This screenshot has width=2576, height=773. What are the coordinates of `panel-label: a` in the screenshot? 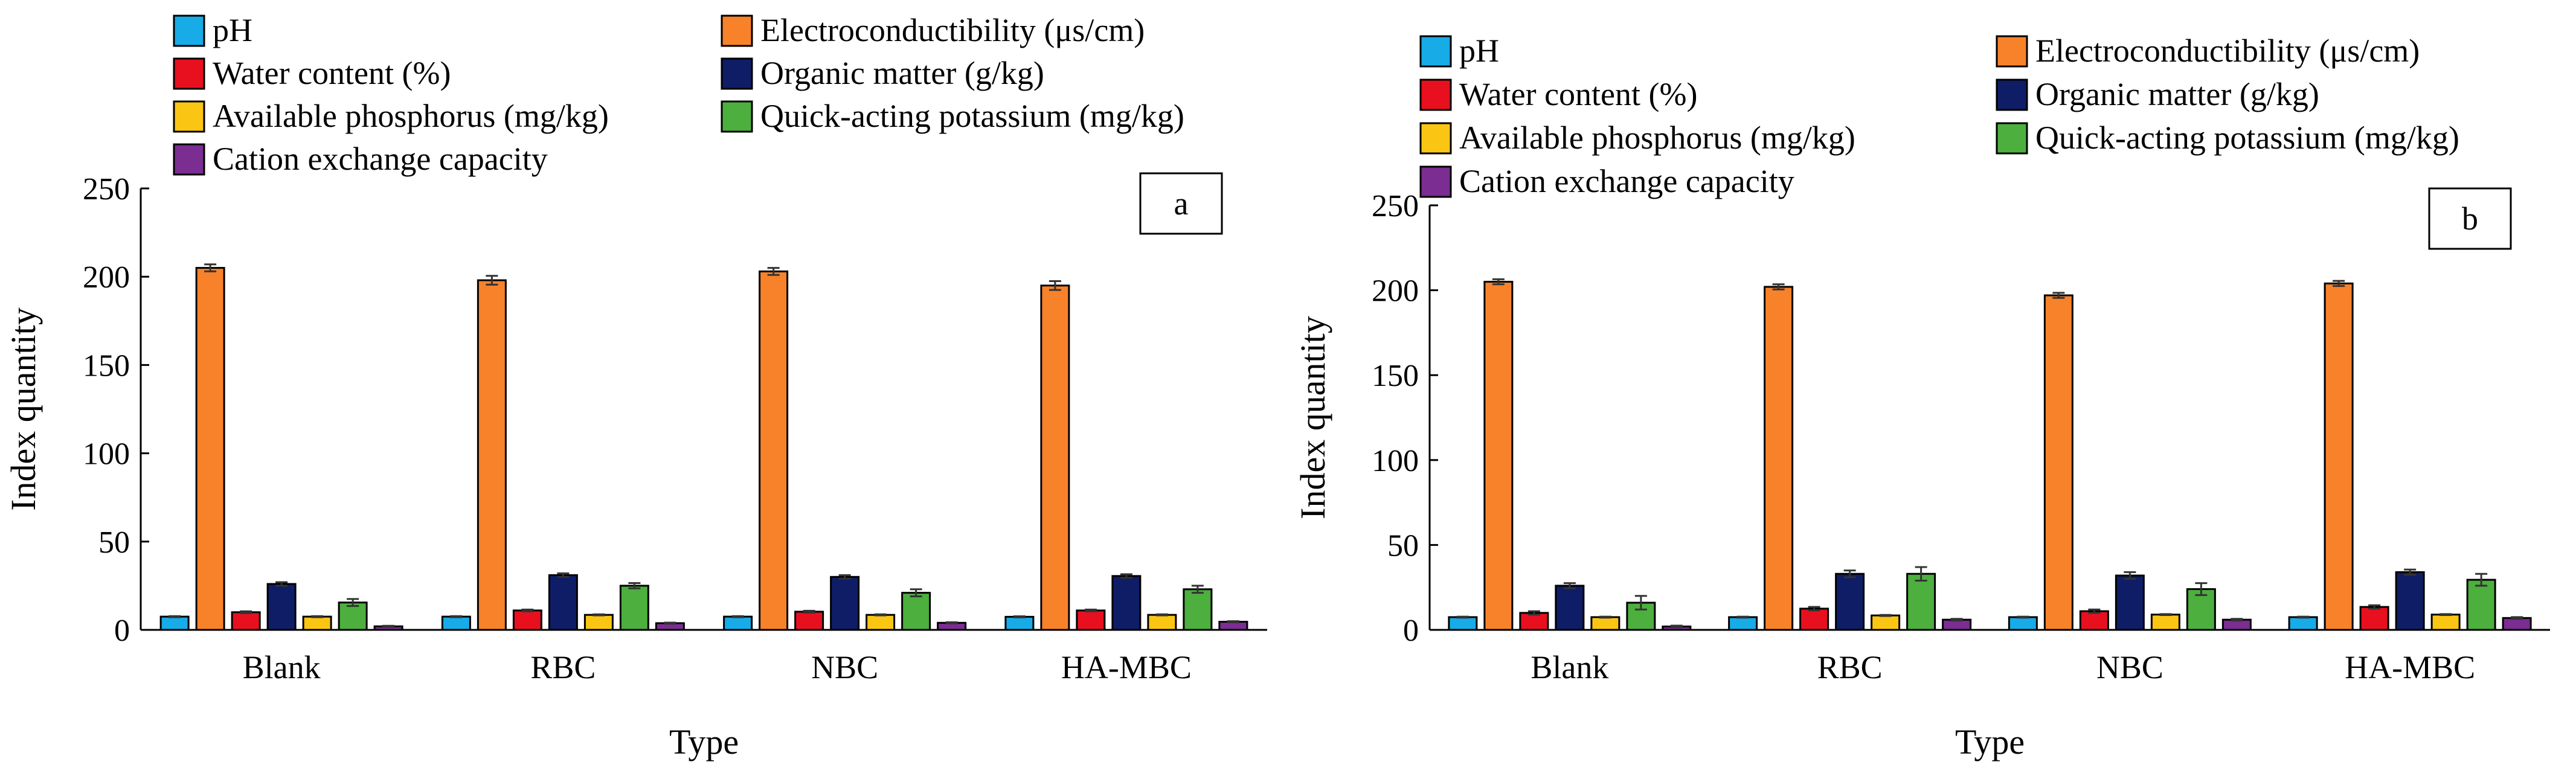 It's located at (1181, 203).